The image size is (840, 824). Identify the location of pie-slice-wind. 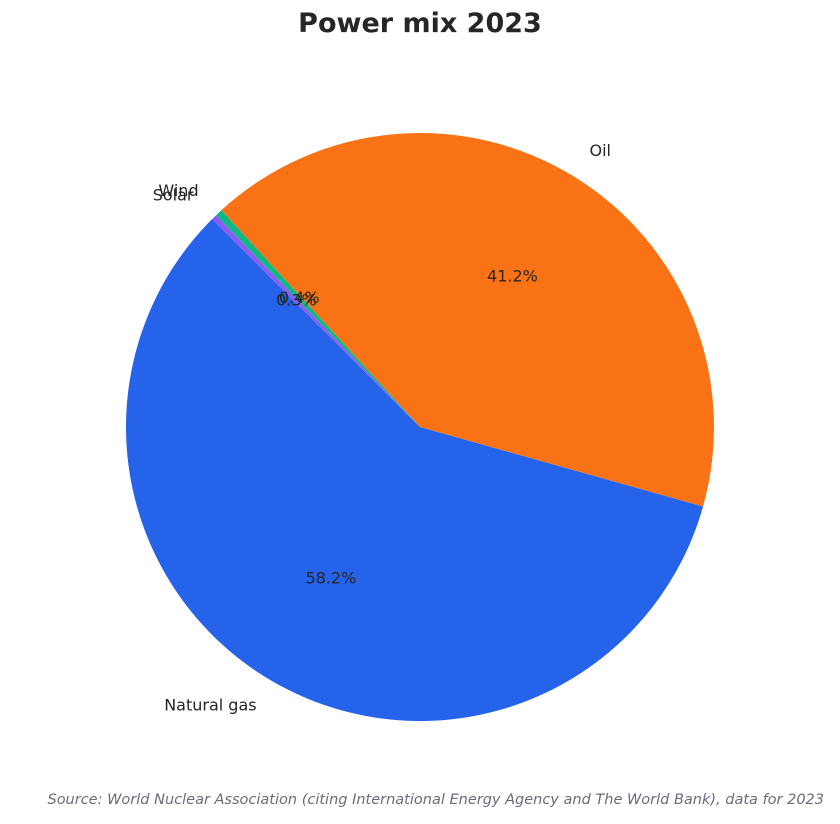
(318, 318).